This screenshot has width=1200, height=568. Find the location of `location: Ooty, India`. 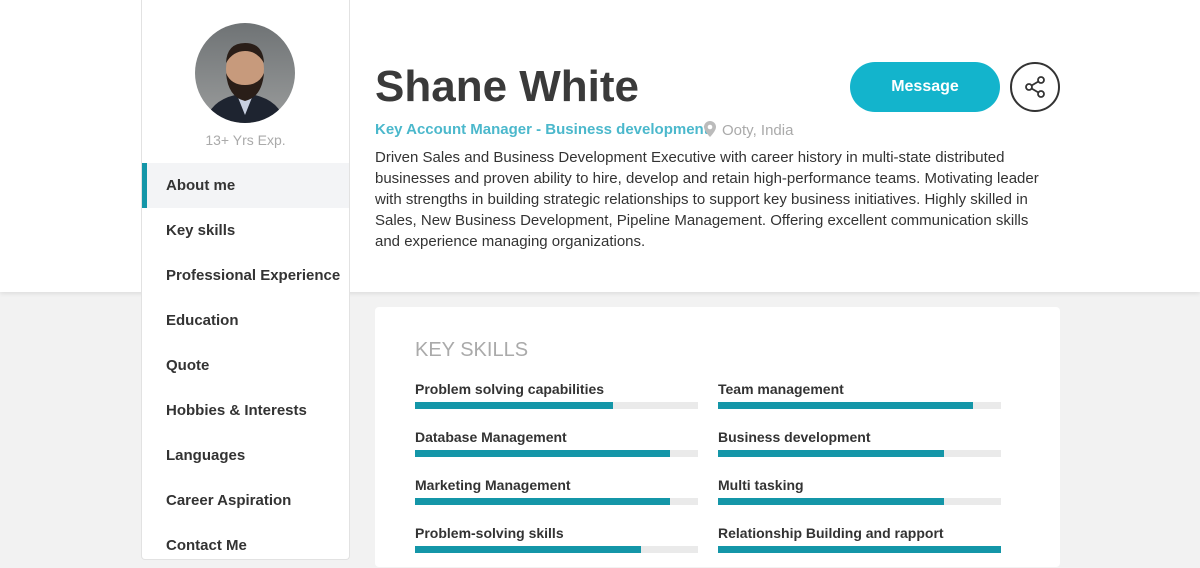

location: Ooty, India is located at coordinates (748, 130).